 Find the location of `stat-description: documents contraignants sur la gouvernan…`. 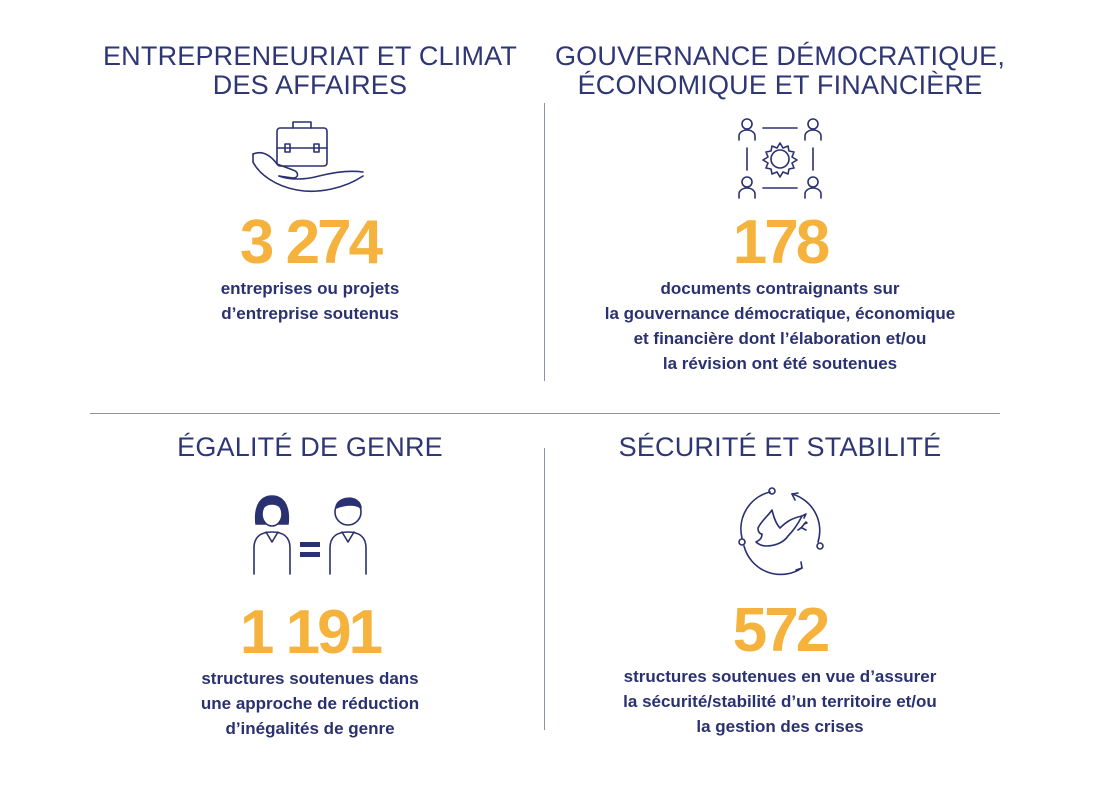

stat-description: documents contraignants sur la gouvernan… is located at coordinates (780, 326).